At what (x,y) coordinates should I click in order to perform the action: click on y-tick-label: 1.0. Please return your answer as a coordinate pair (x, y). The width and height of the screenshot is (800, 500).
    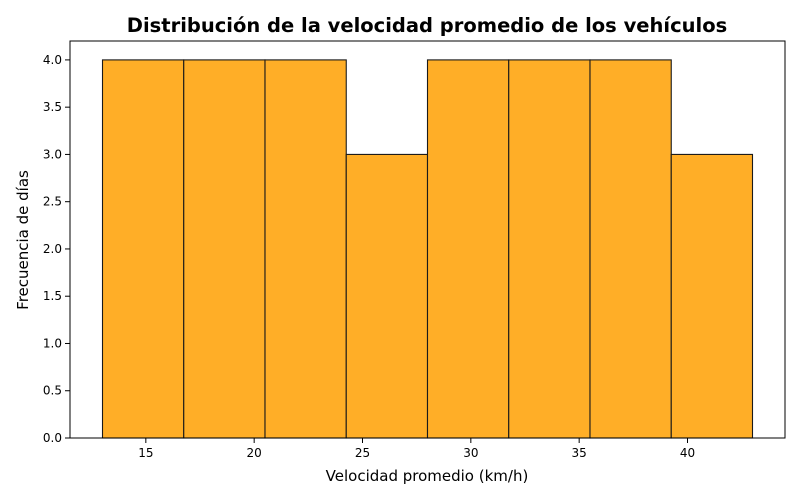
    Looking at the image, I should click on (52, 343).